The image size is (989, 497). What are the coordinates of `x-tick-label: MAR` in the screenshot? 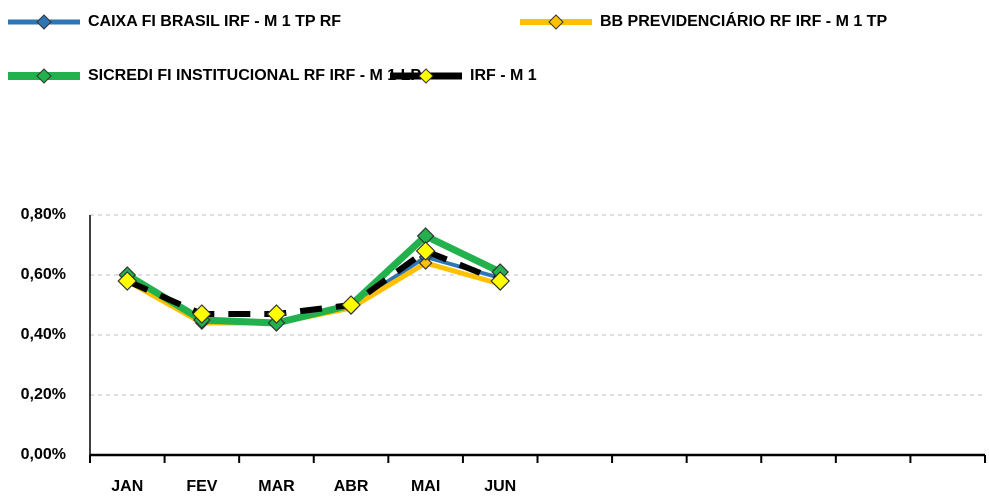 It's located at (276, 486).